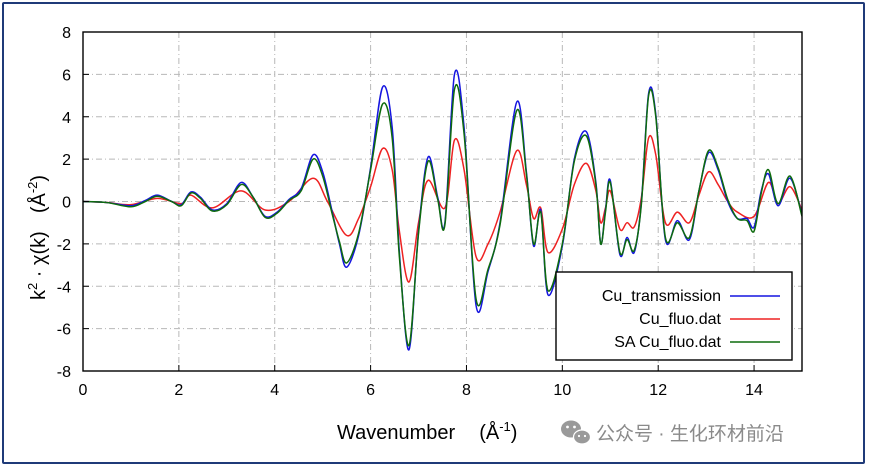 The image size is (869, 468). What do you see at coordinates (370, 390) in the screenshot?
I see `x-tick-label: 6` at bounding box center [370, 390].